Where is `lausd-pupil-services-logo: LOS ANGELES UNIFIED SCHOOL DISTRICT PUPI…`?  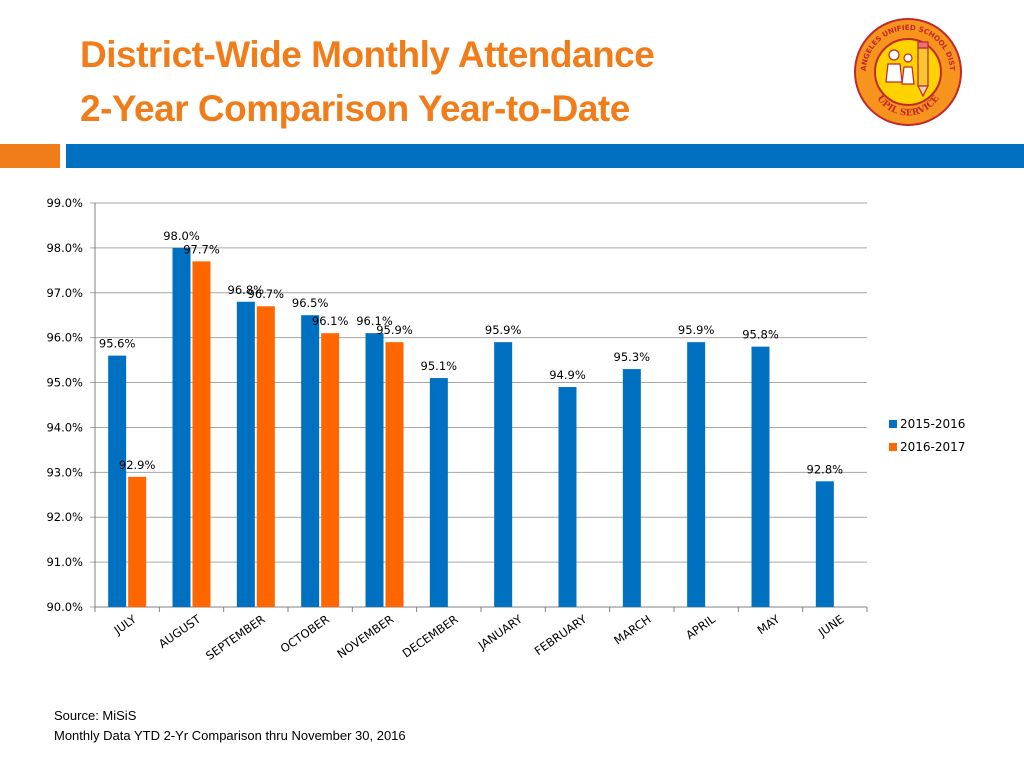 lausd-pupil-services-logo: LOS ANGELES UNIFIED SCHOOL DISTRICT PUPI… is located at coordinates (907, 70).